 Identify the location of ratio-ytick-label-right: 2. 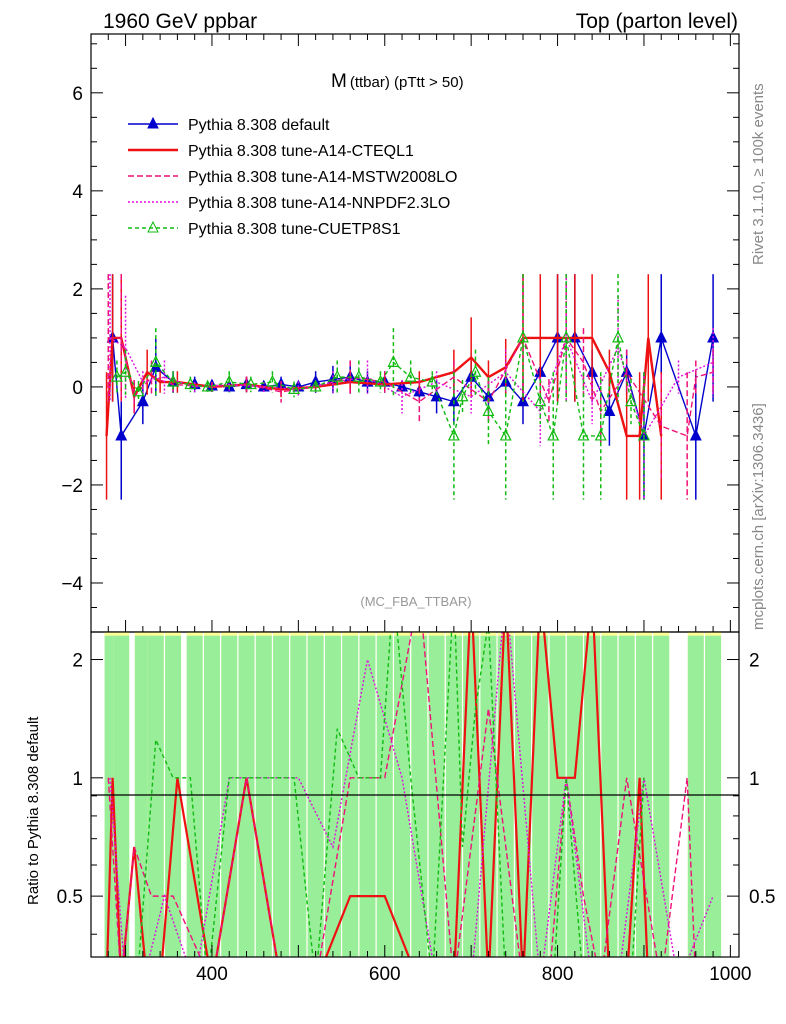
(754, 661).